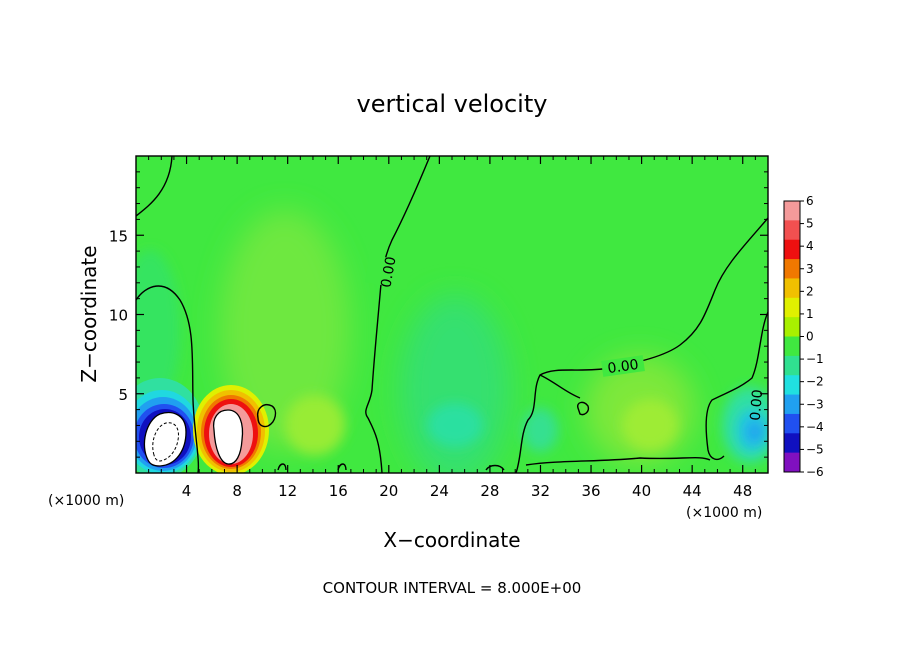 The height and width of the screenshot is (654, 904). What do you see at coordinates (388, 271) in the screenshot?
I see `contour-label-1: 0.00` at bounding box center [388, 271].